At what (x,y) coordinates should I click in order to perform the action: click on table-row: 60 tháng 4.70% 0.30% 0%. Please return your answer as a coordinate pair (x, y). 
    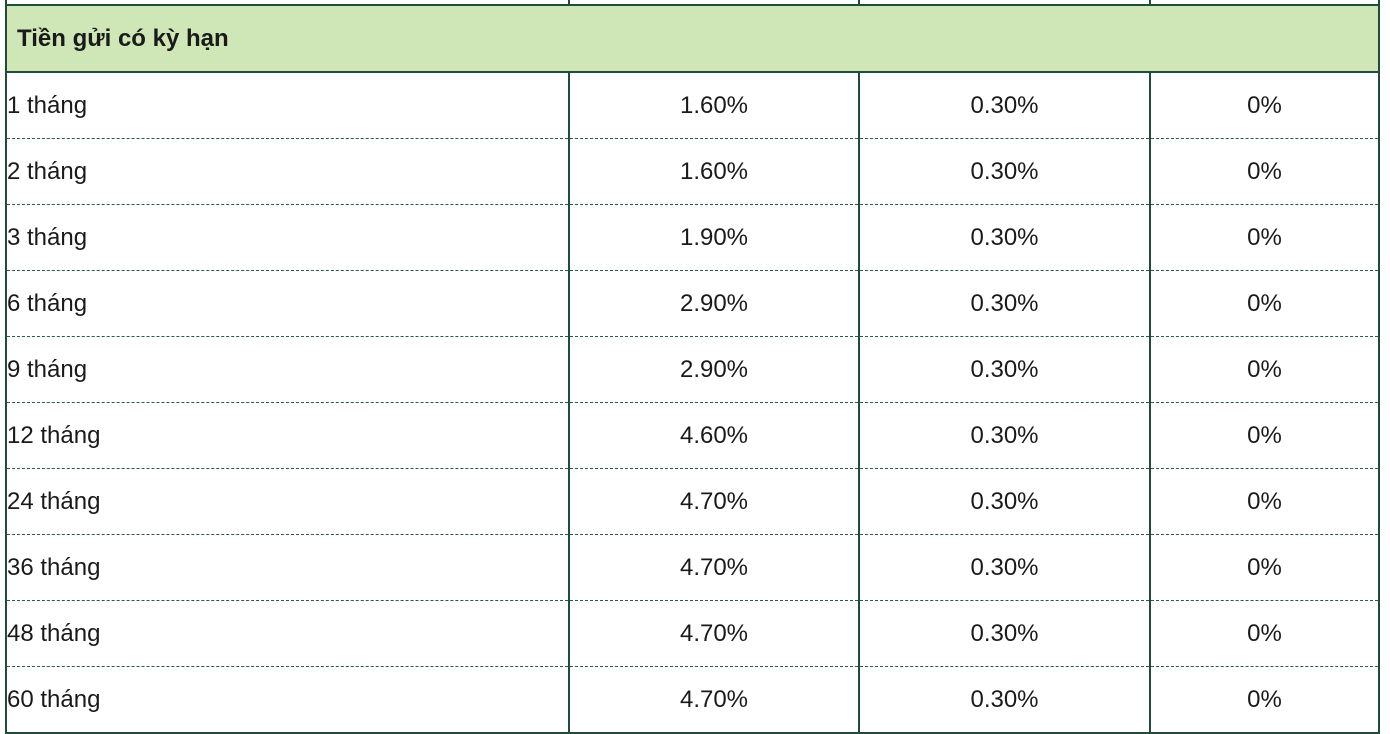
    Looking at the image, I should click on (692, 700).